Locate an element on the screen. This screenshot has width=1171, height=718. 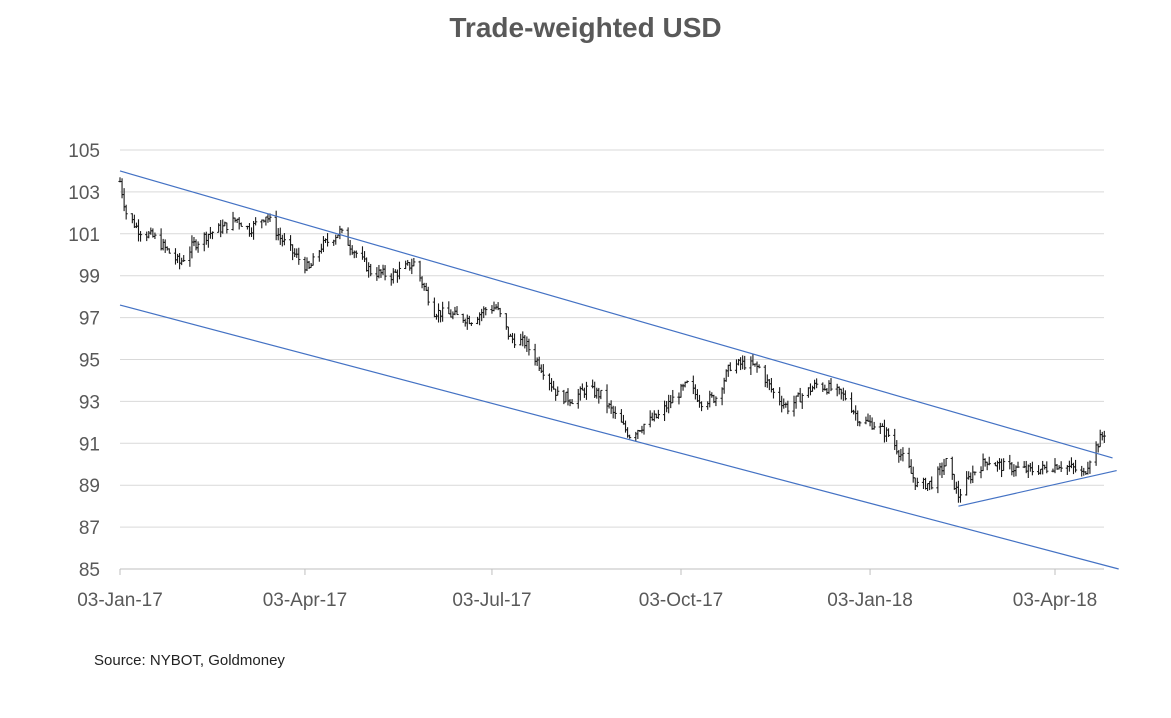
support-trendline is located at coordinates (1037, 488).